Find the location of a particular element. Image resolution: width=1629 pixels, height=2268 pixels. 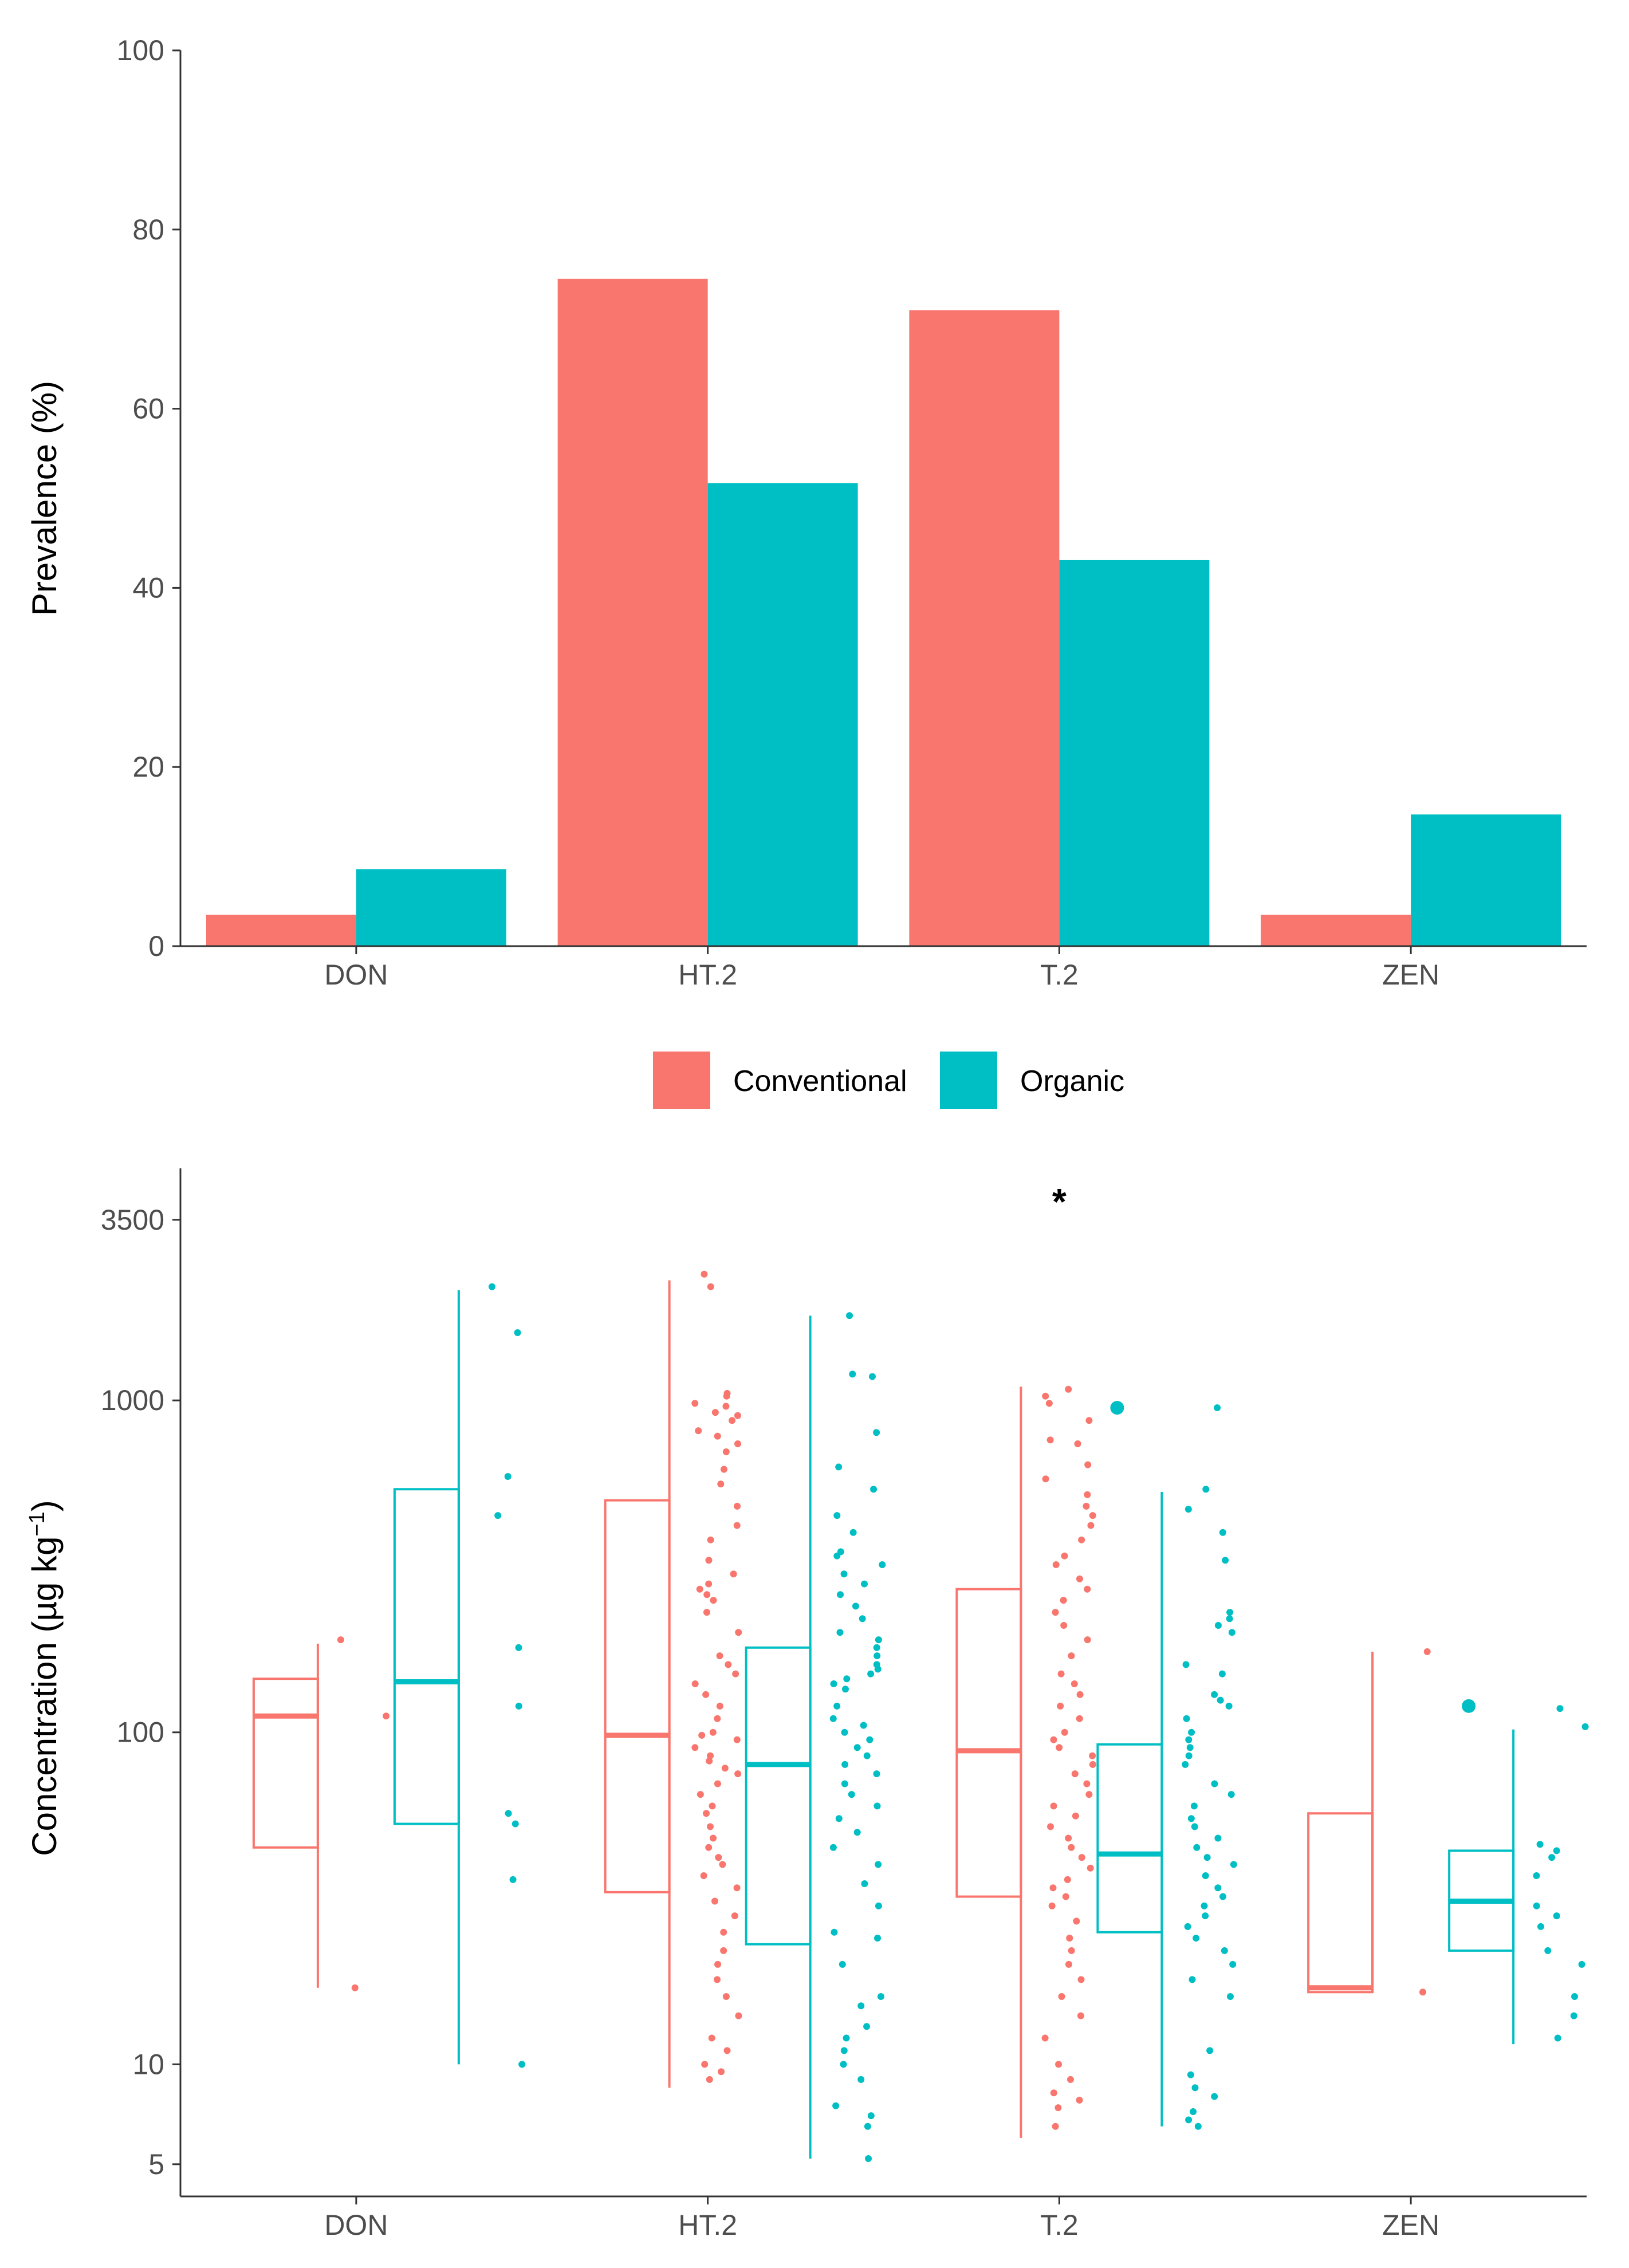

jitter-point-conventional-zen is located at coordinates (1427, 1651).